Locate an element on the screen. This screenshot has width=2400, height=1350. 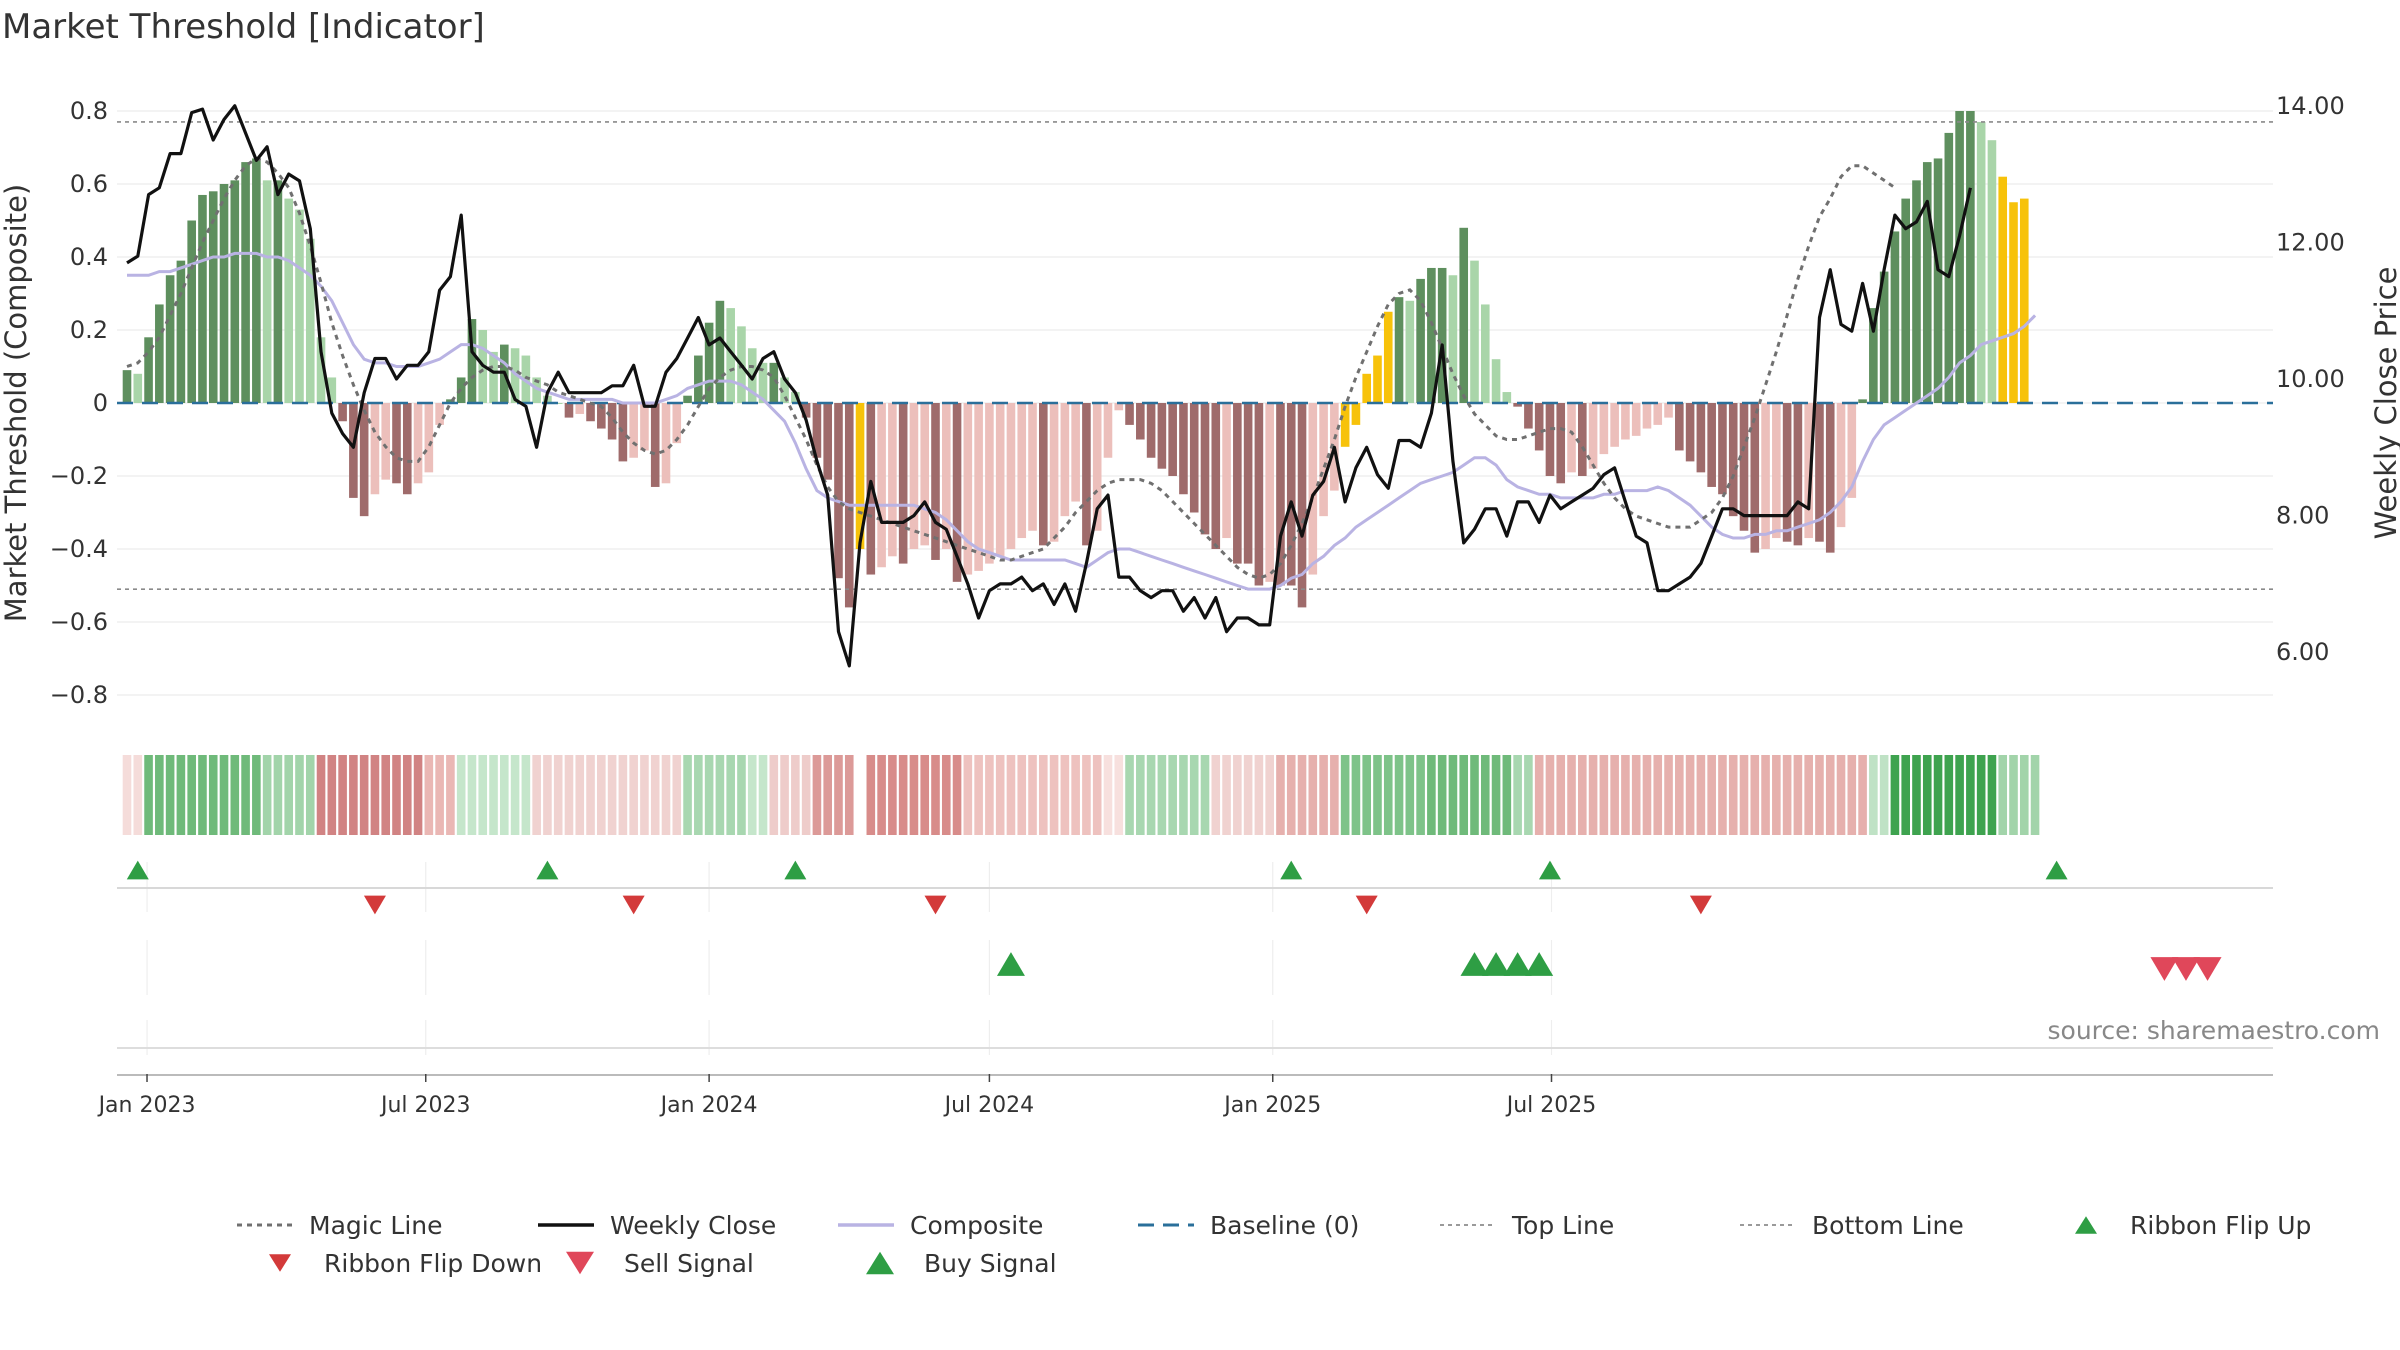
legend-item: Weekly Close is located at coordinates (657, 1225).